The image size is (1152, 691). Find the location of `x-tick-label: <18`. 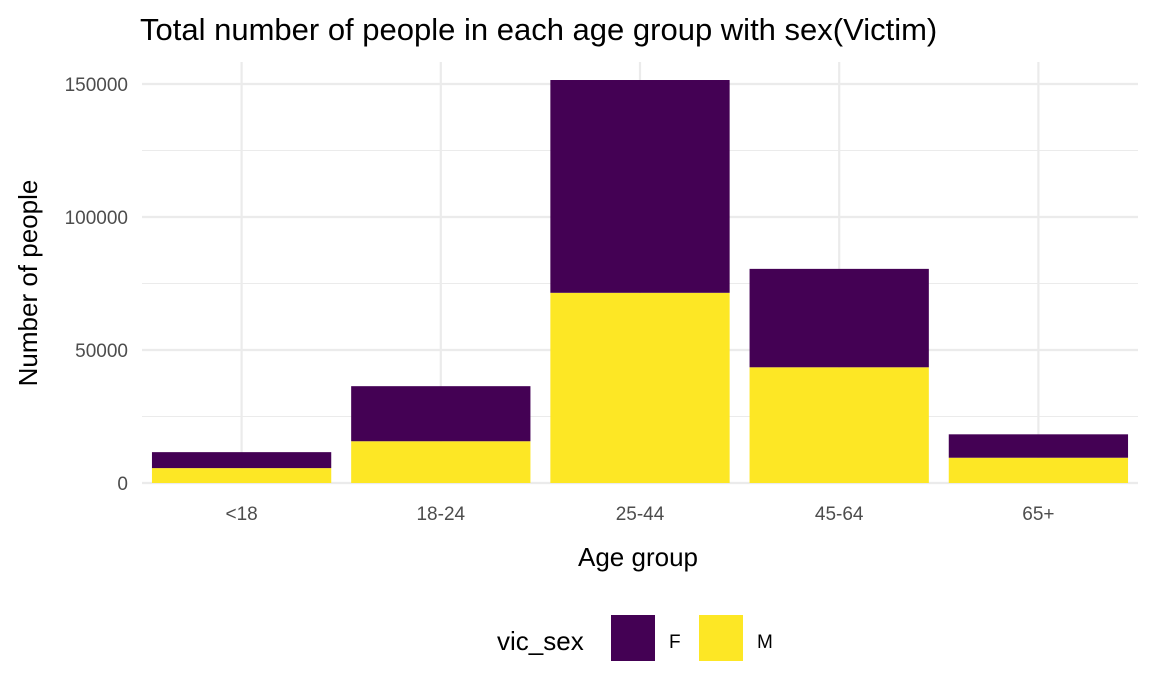

x-tick-label: <18 is located at coordinates (241, 514).